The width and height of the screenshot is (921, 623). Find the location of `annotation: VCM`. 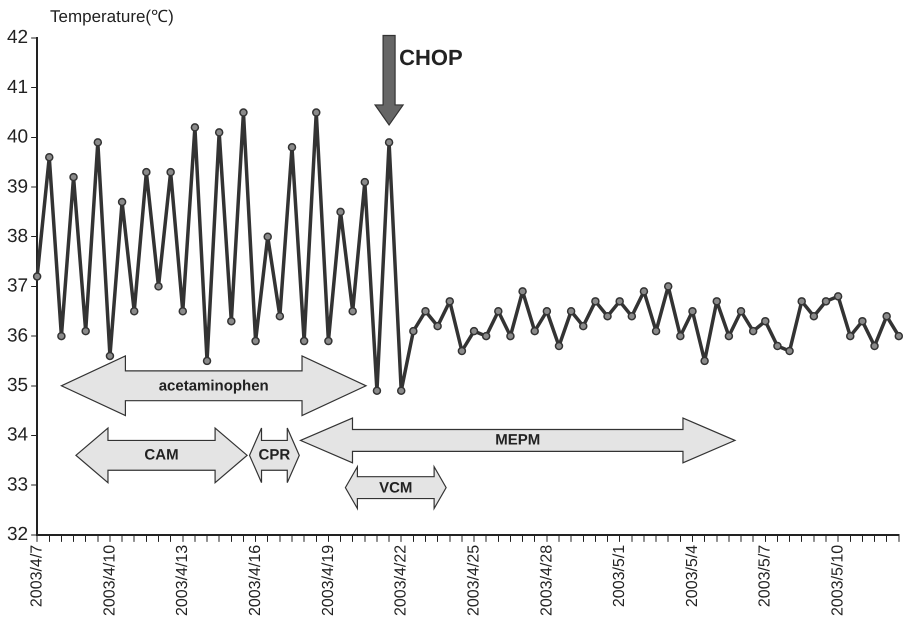

annotation: VCM is located at coordinates (395, 487).